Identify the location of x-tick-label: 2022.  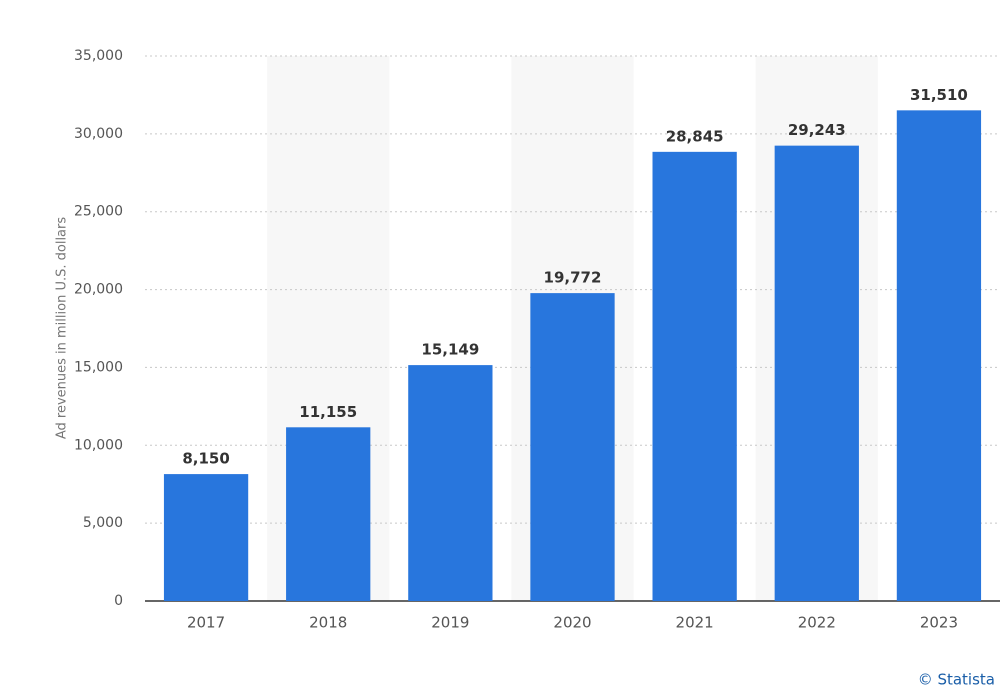
(817, 623).